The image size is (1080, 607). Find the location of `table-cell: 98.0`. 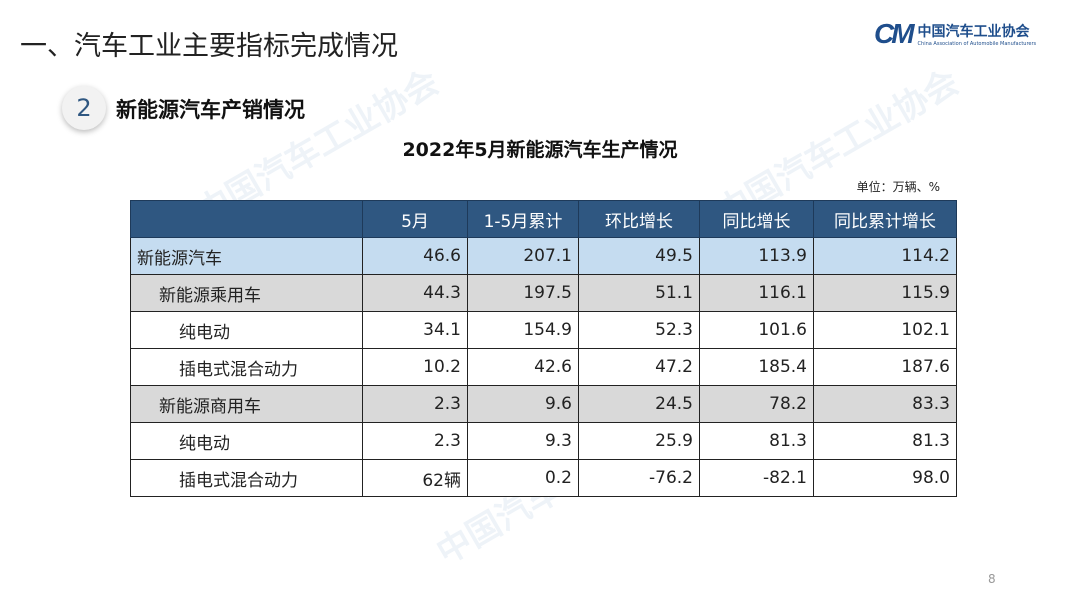

table-cell: 98.0 is located at coordinates (885, 478).